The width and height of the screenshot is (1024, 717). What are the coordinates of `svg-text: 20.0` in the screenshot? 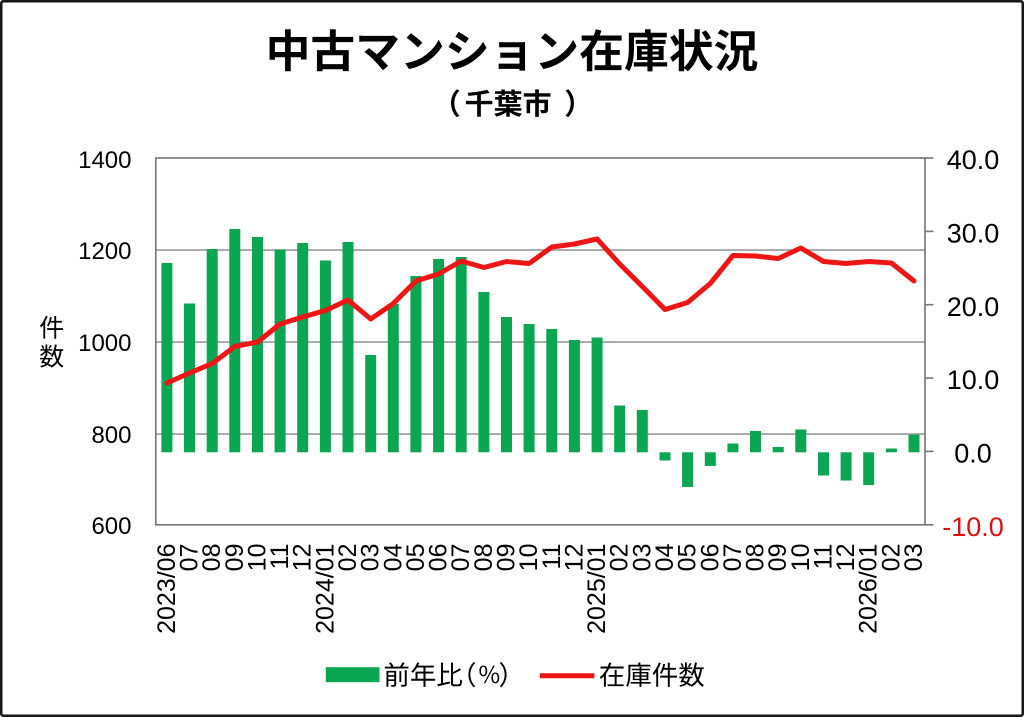 It's located at (973, 307).